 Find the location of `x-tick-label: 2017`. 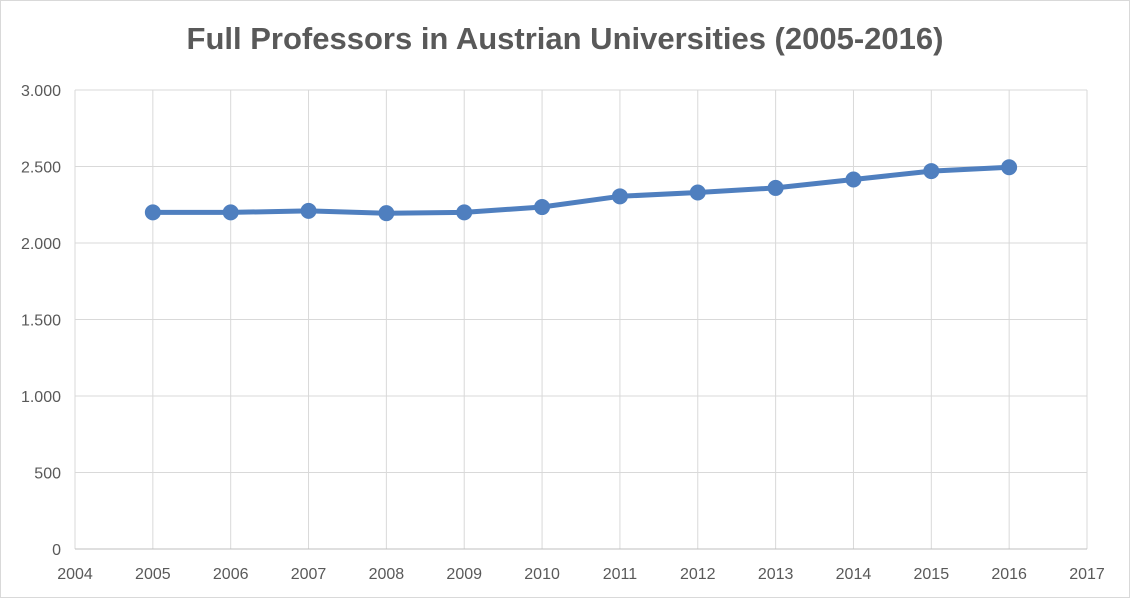

x-tick-label: 2017 is located at coordinates (1087, 574).